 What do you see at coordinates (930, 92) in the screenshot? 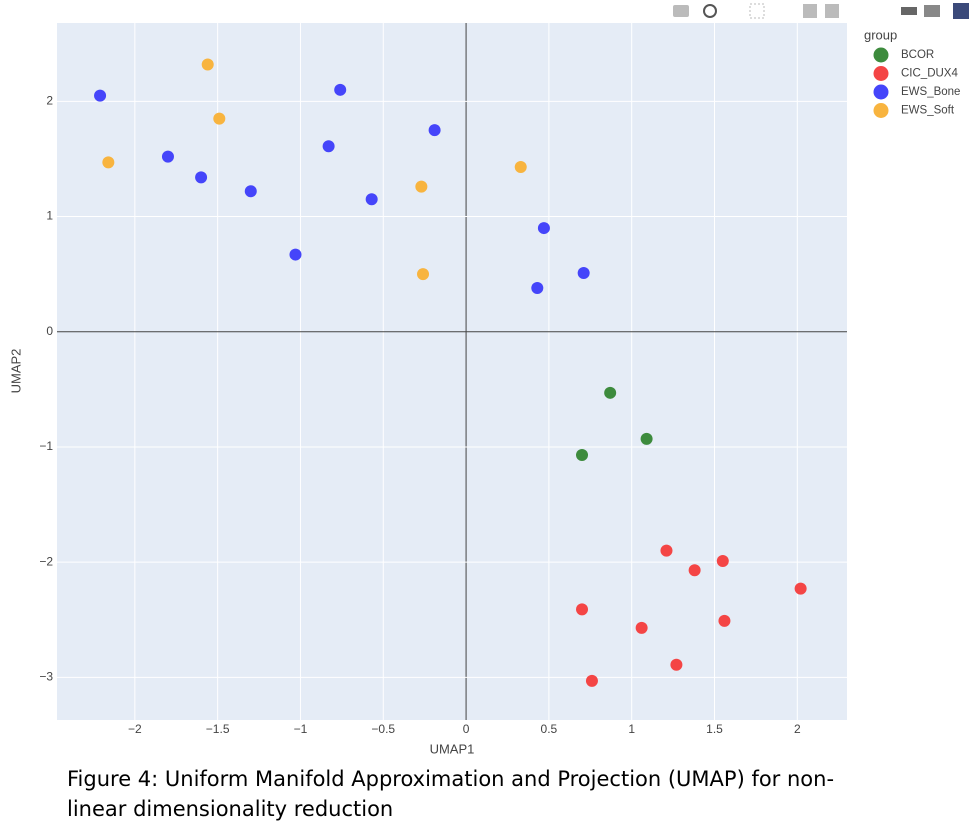
I see `legend-label: EWS_Bone` at bounding box center [930, 92].